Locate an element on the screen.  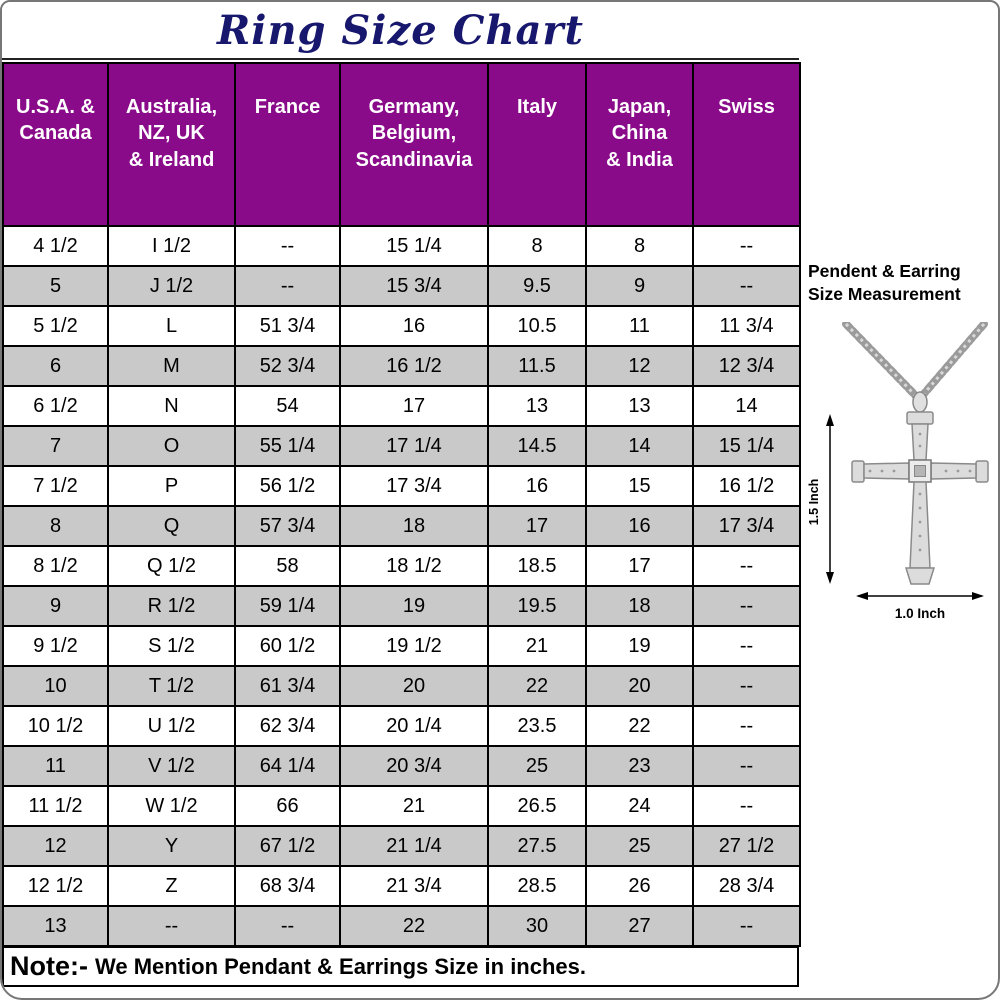
necklace-chain is located at coordinates (915, 361).